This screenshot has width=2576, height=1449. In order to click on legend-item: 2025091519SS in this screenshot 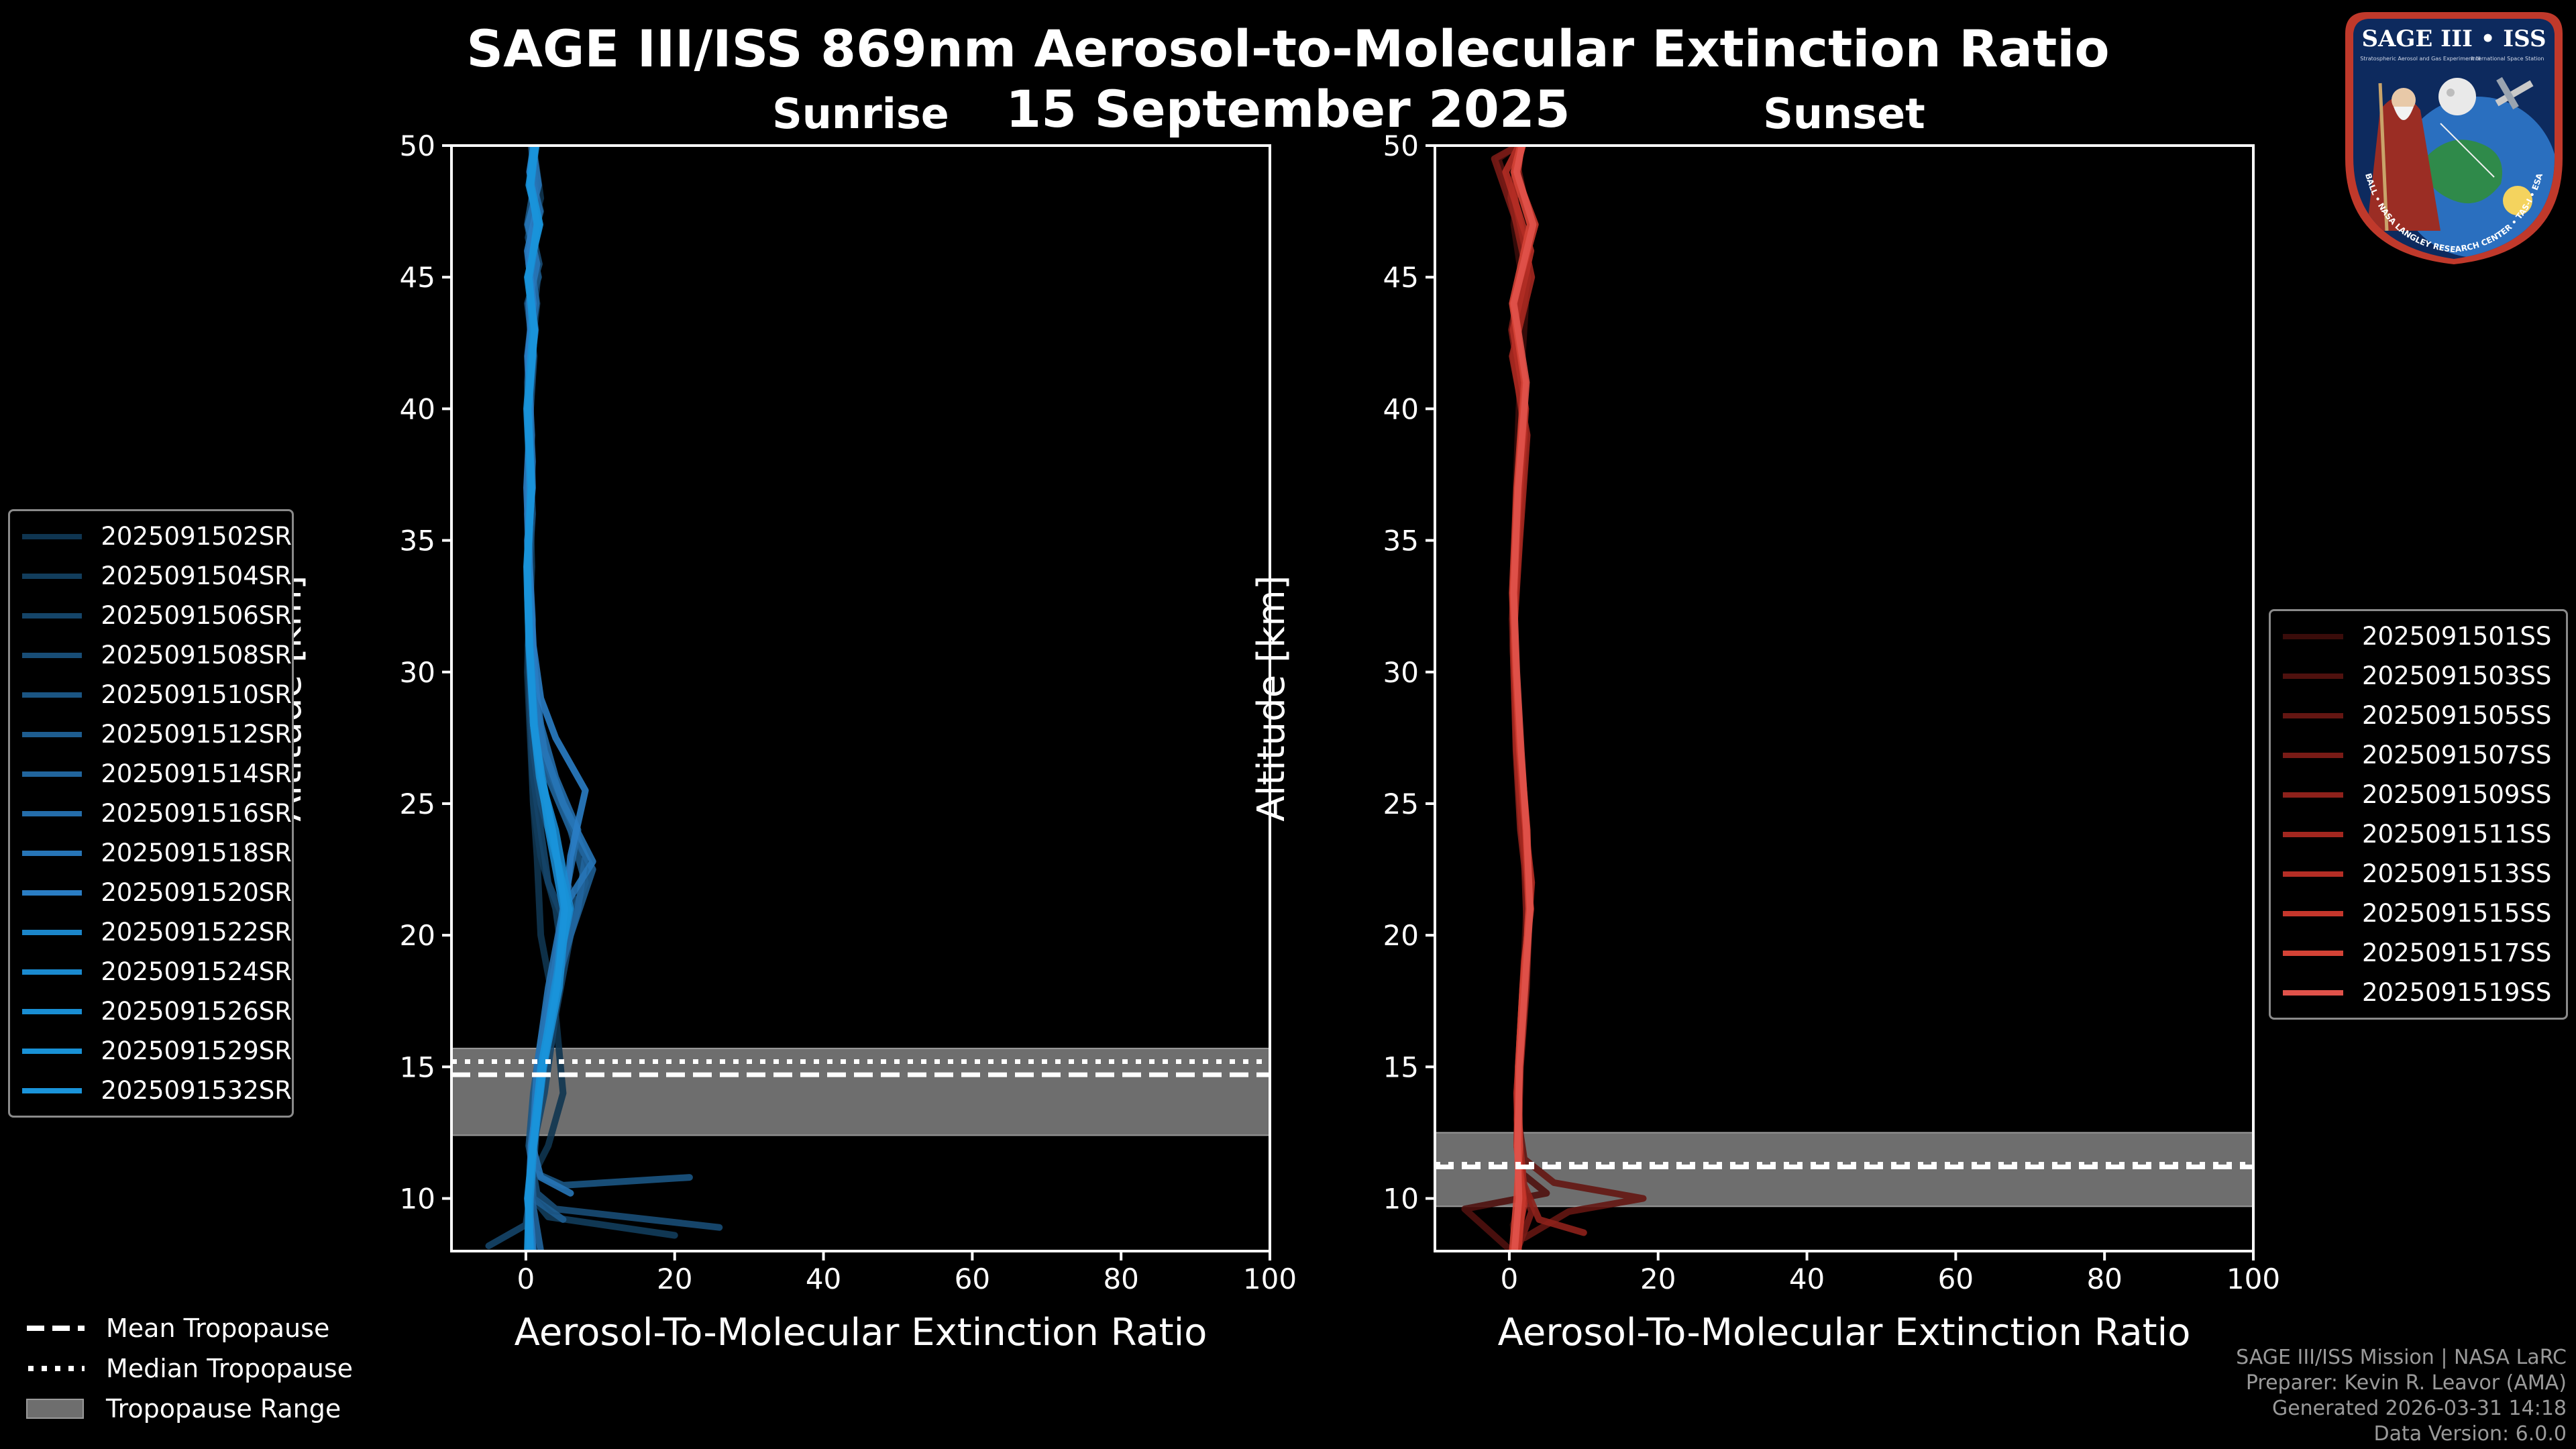, I will do `click(2418, 992)`.